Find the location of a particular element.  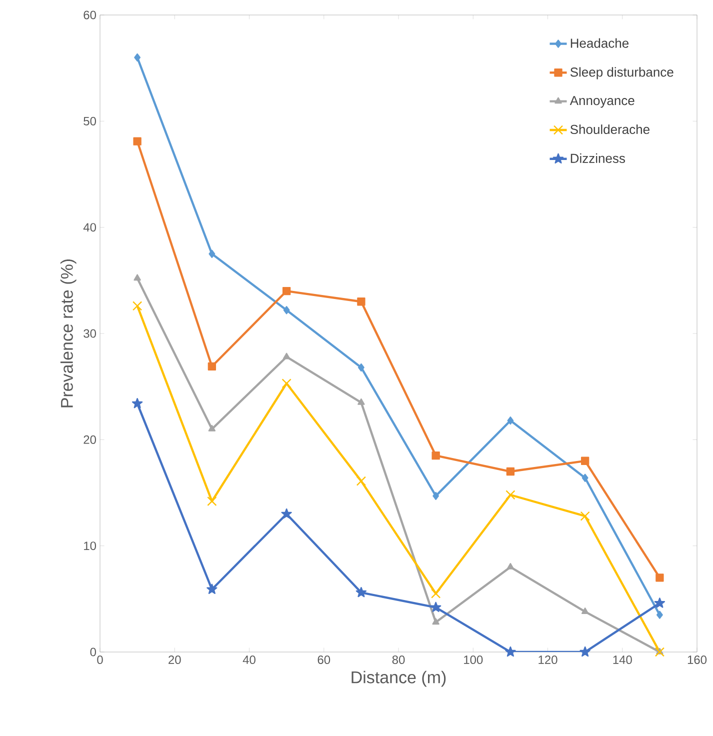

legend-label: Dizziness is located at coordinates (597, 158).